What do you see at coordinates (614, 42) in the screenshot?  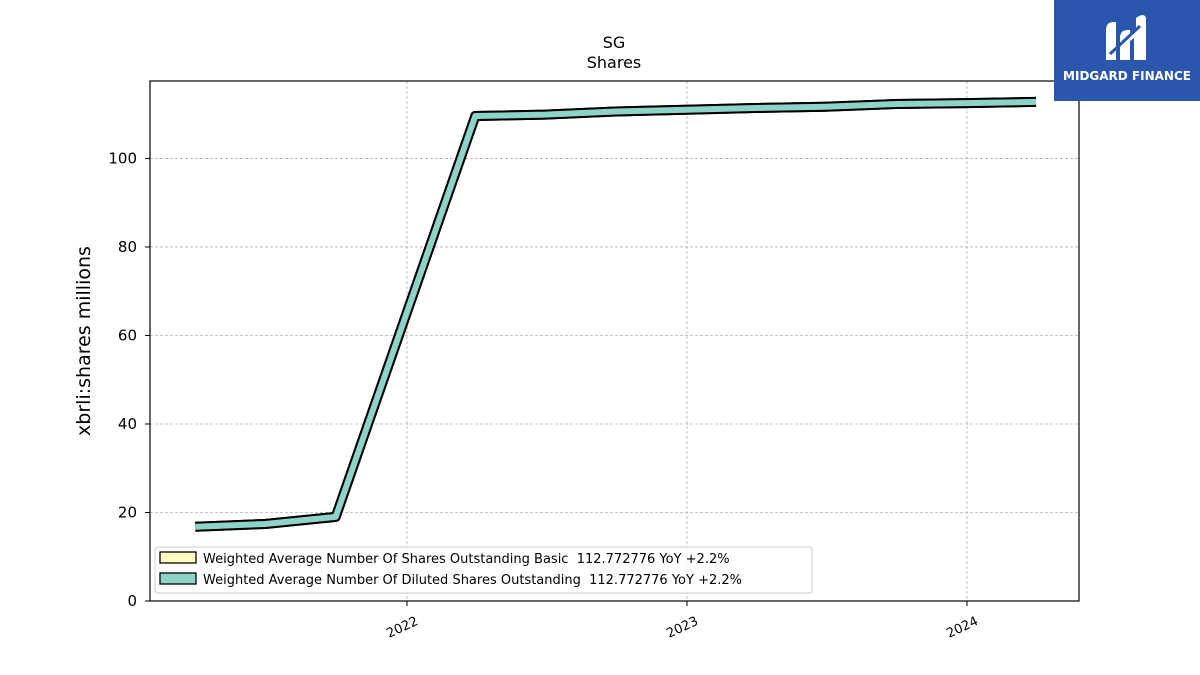 I see `chart-title: SG` at bounding box center [614, 42].